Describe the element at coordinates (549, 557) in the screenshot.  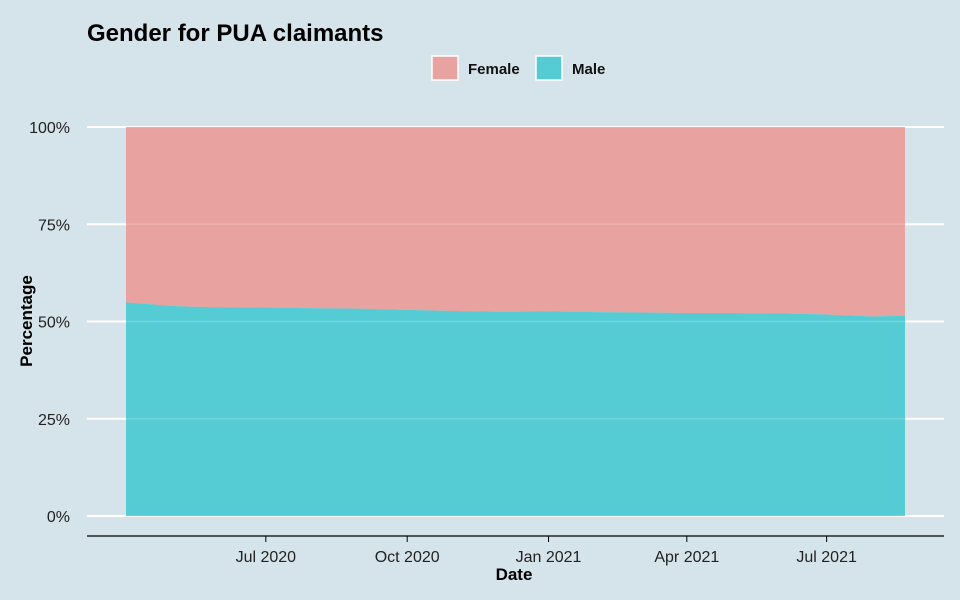
I see `x-tick-label: Jan 2021` at that location.